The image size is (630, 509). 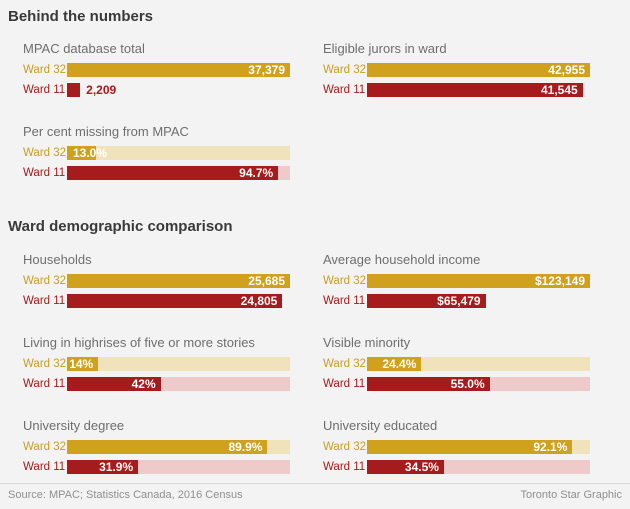 I want to click on bar-ward32: 37,379, so click(x=178, y=70).